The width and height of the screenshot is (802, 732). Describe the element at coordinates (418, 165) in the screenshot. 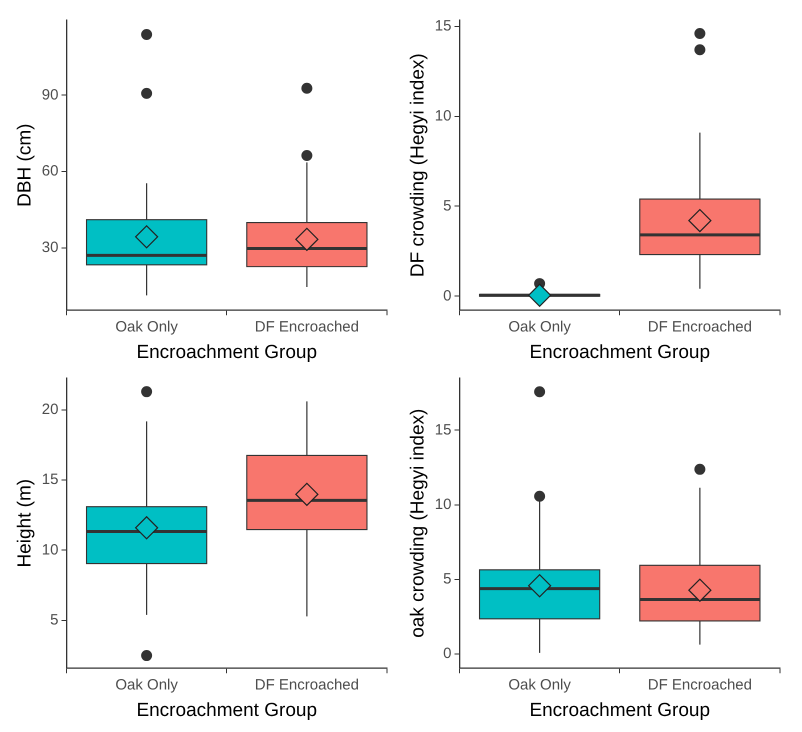

I see `y-axis-title: DF crowding (Hegyi index)` at that location.